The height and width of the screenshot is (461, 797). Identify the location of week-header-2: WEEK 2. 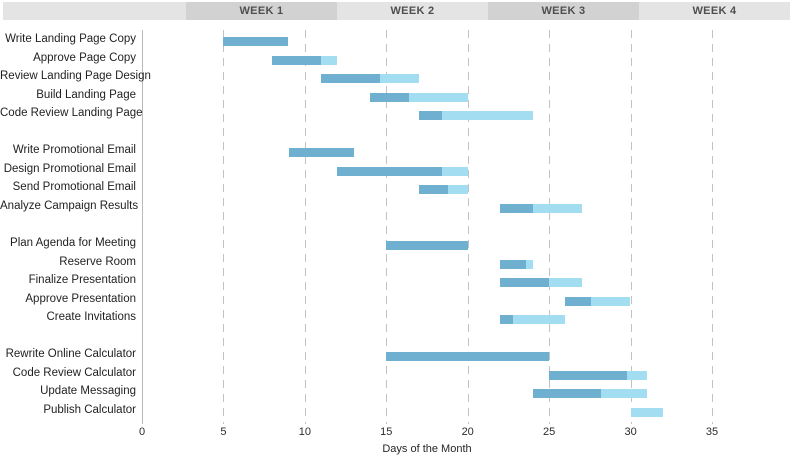
(412, 11).